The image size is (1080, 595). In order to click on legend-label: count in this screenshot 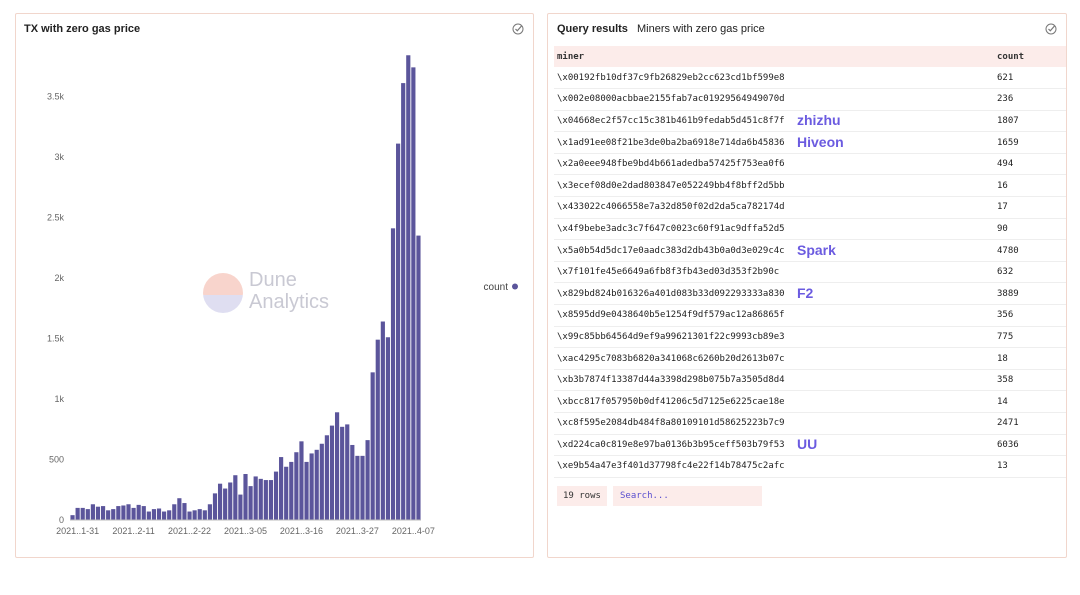, I will do `click(496, 287)`.